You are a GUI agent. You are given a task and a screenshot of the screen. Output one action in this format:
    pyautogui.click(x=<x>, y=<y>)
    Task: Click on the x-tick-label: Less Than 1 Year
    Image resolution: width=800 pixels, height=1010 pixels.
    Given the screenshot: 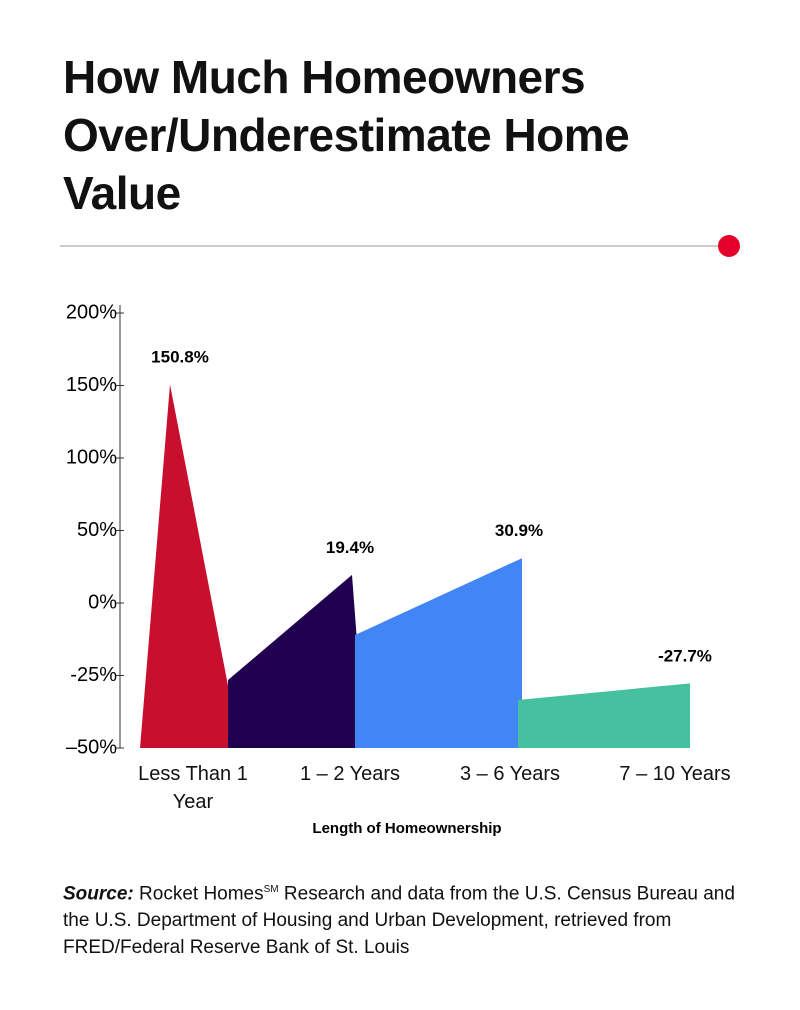 What is the action you would take?
    pyautogui.click(x=193, y=788)
    